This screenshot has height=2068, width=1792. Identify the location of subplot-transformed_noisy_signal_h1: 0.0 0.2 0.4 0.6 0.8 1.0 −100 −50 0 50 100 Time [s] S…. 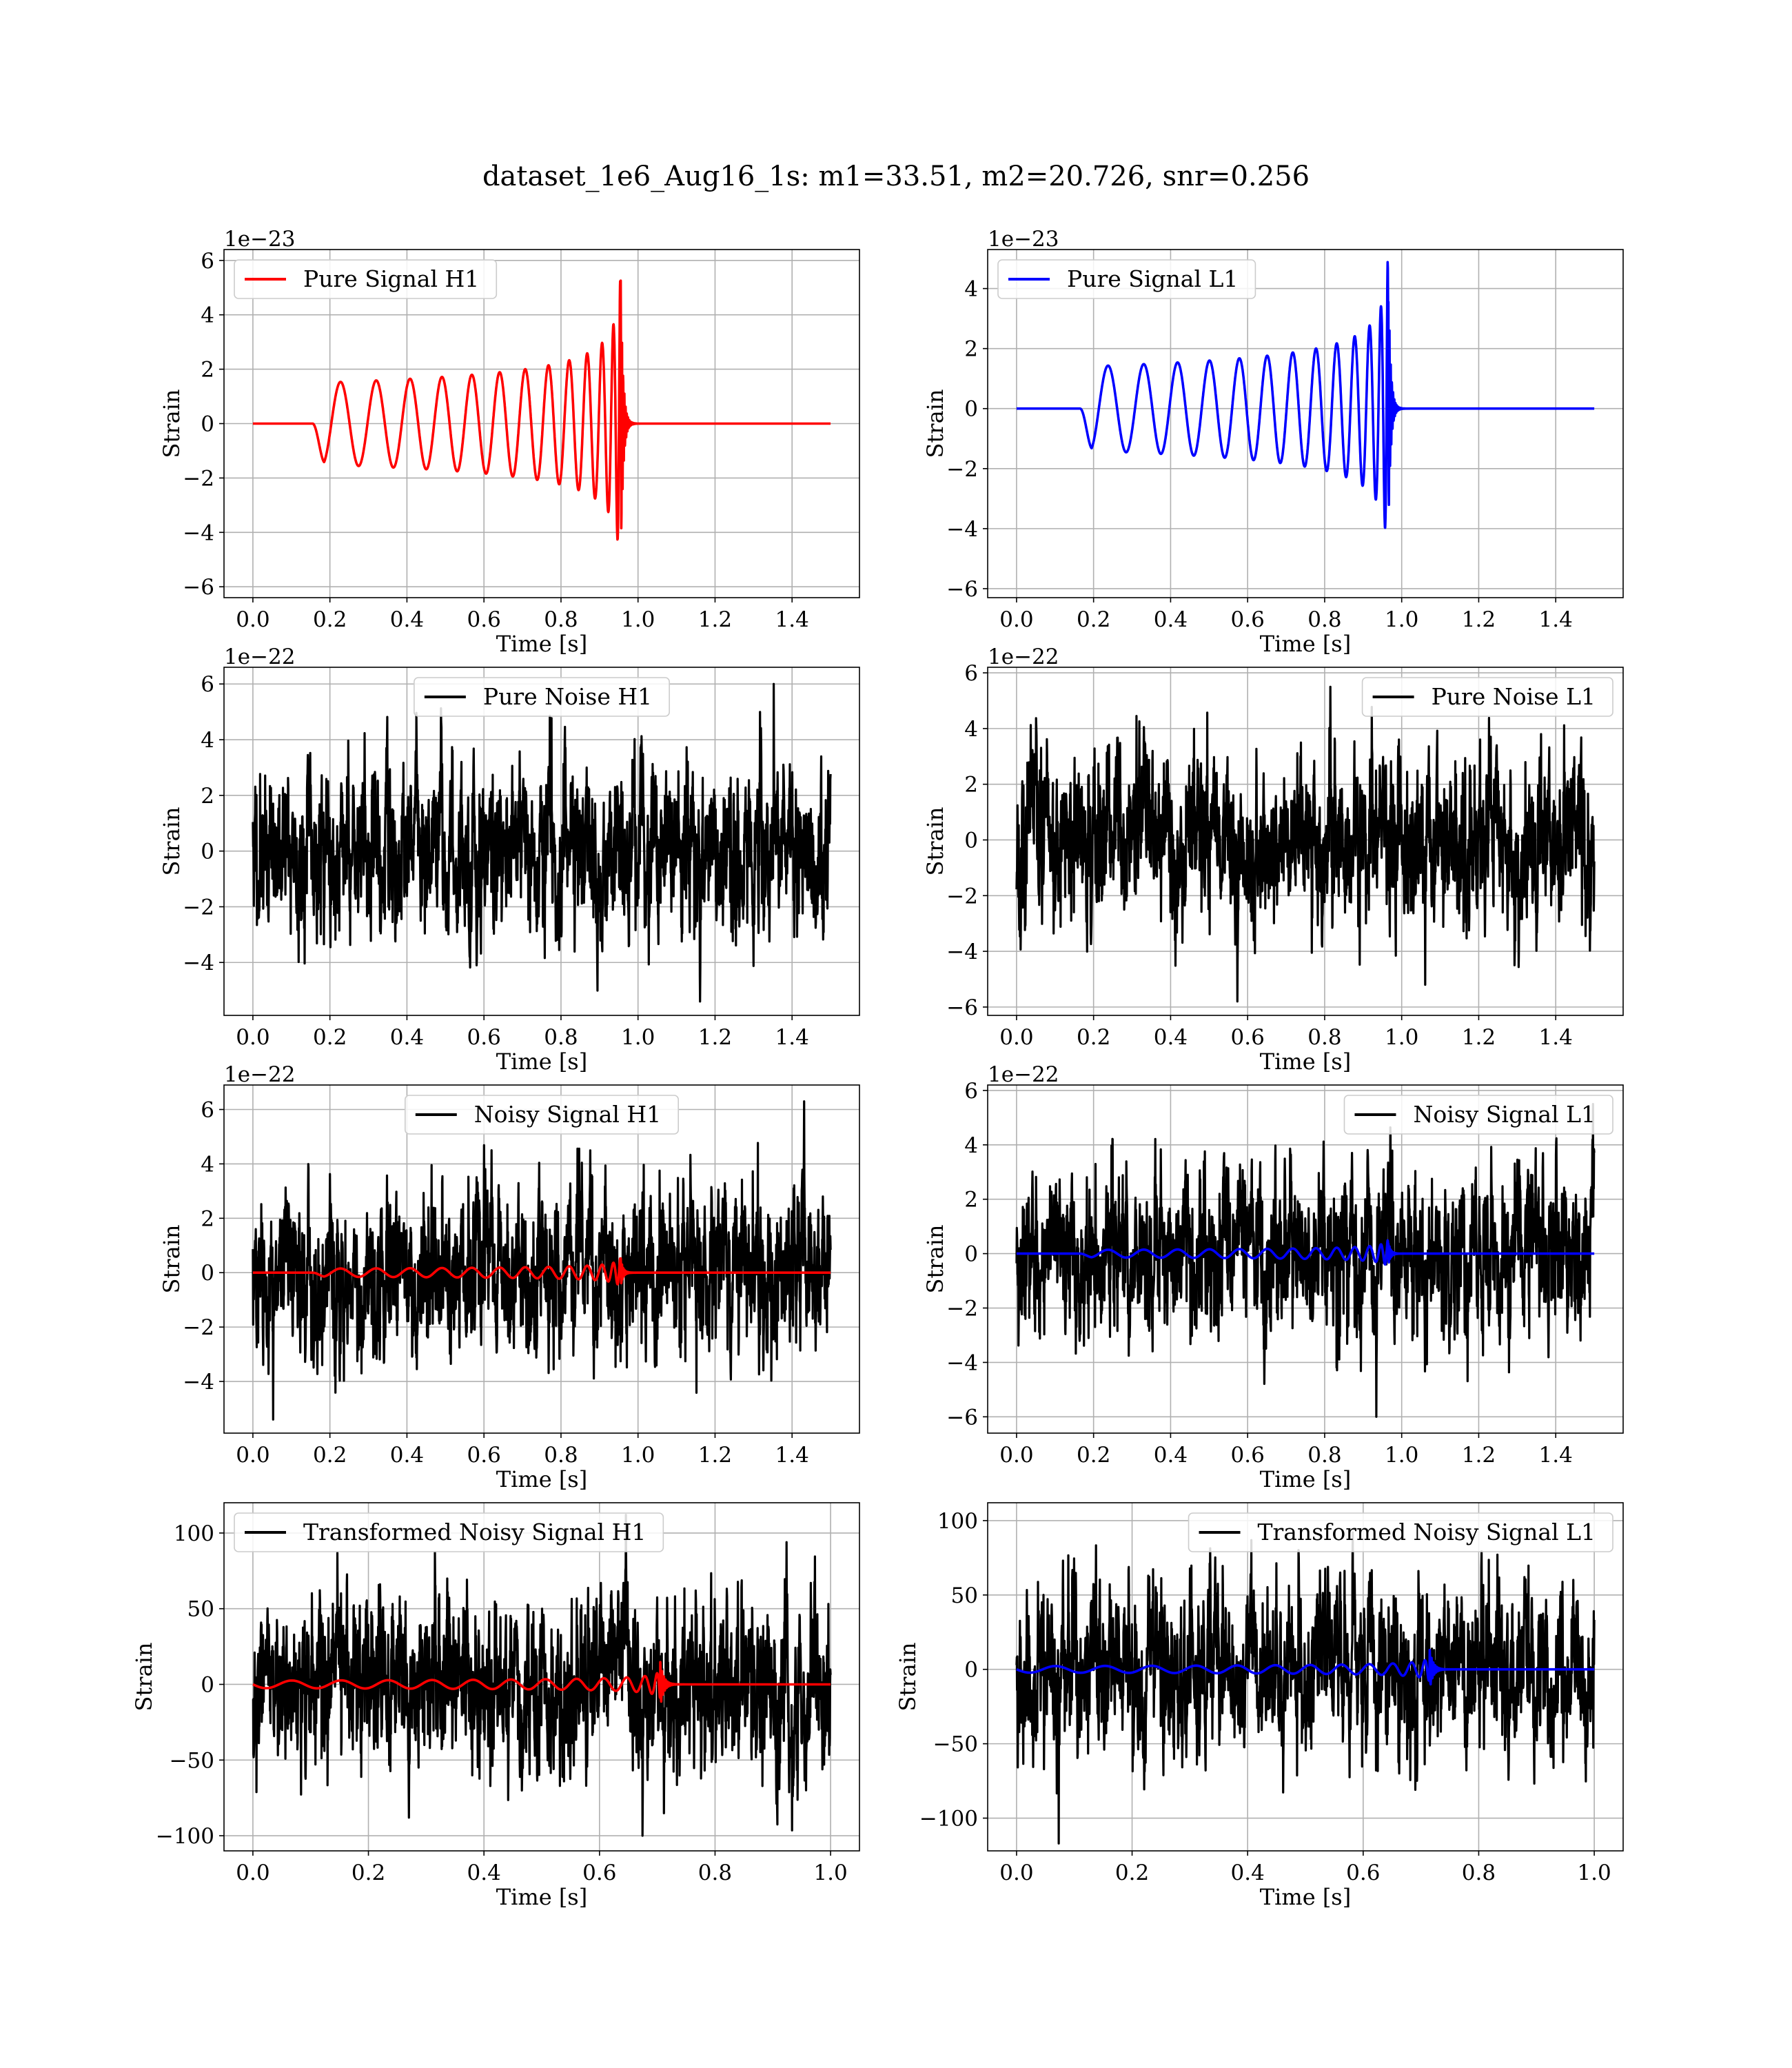
(495, 1706).